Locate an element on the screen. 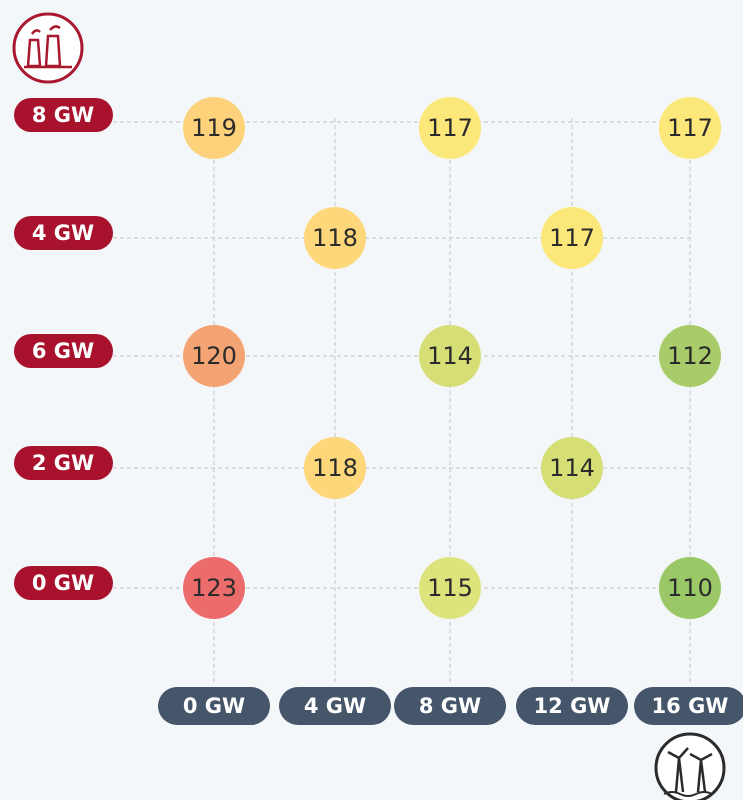 The width and height of the screenshot is (743, 800). col-label-text: 4 GW is located at coordinates (335, 706).